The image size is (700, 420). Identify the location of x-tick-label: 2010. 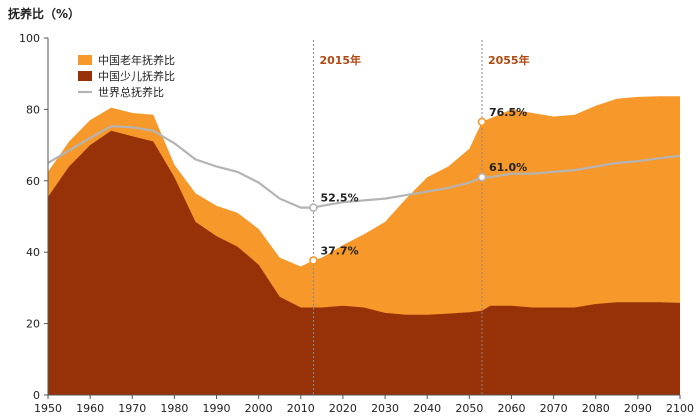
(301, 408).